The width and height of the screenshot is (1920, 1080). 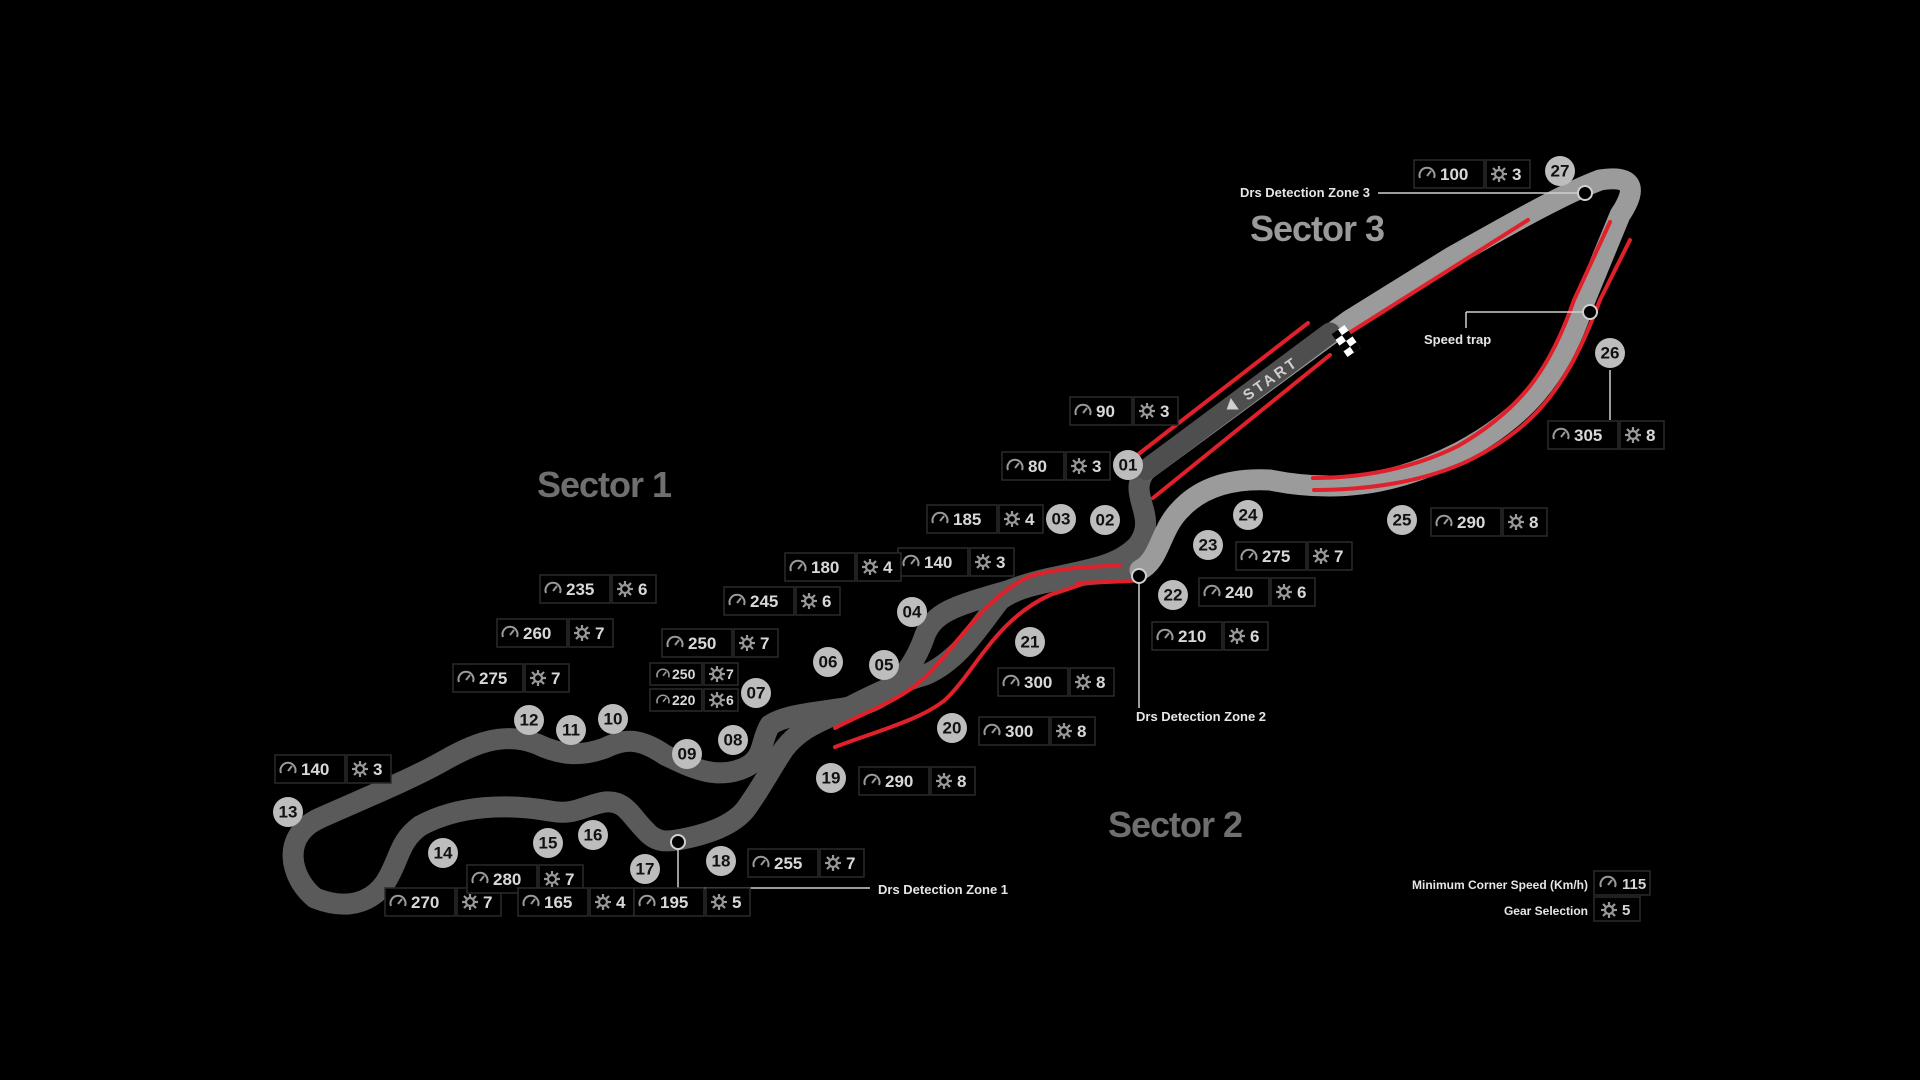 What do you see at coordinates (1060, 493) in the screenshot?
I see `turn-02: 80 3 02` at bounding box center [1060, 493].